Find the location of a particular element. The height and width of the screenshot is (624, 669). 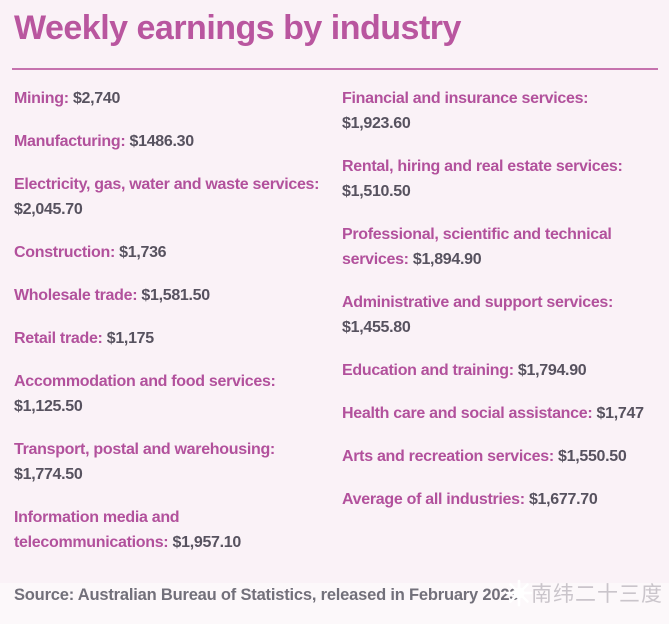

earnings-item-mining: Mining: $2,740 is located at coordinates (173, 98).